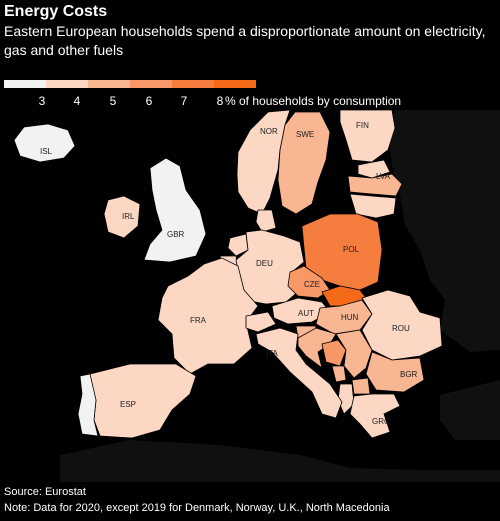 The height and width of the screenshot is (521, 500). I want to click on legend-unit-label: % of households by consumption, so click(313, 101).